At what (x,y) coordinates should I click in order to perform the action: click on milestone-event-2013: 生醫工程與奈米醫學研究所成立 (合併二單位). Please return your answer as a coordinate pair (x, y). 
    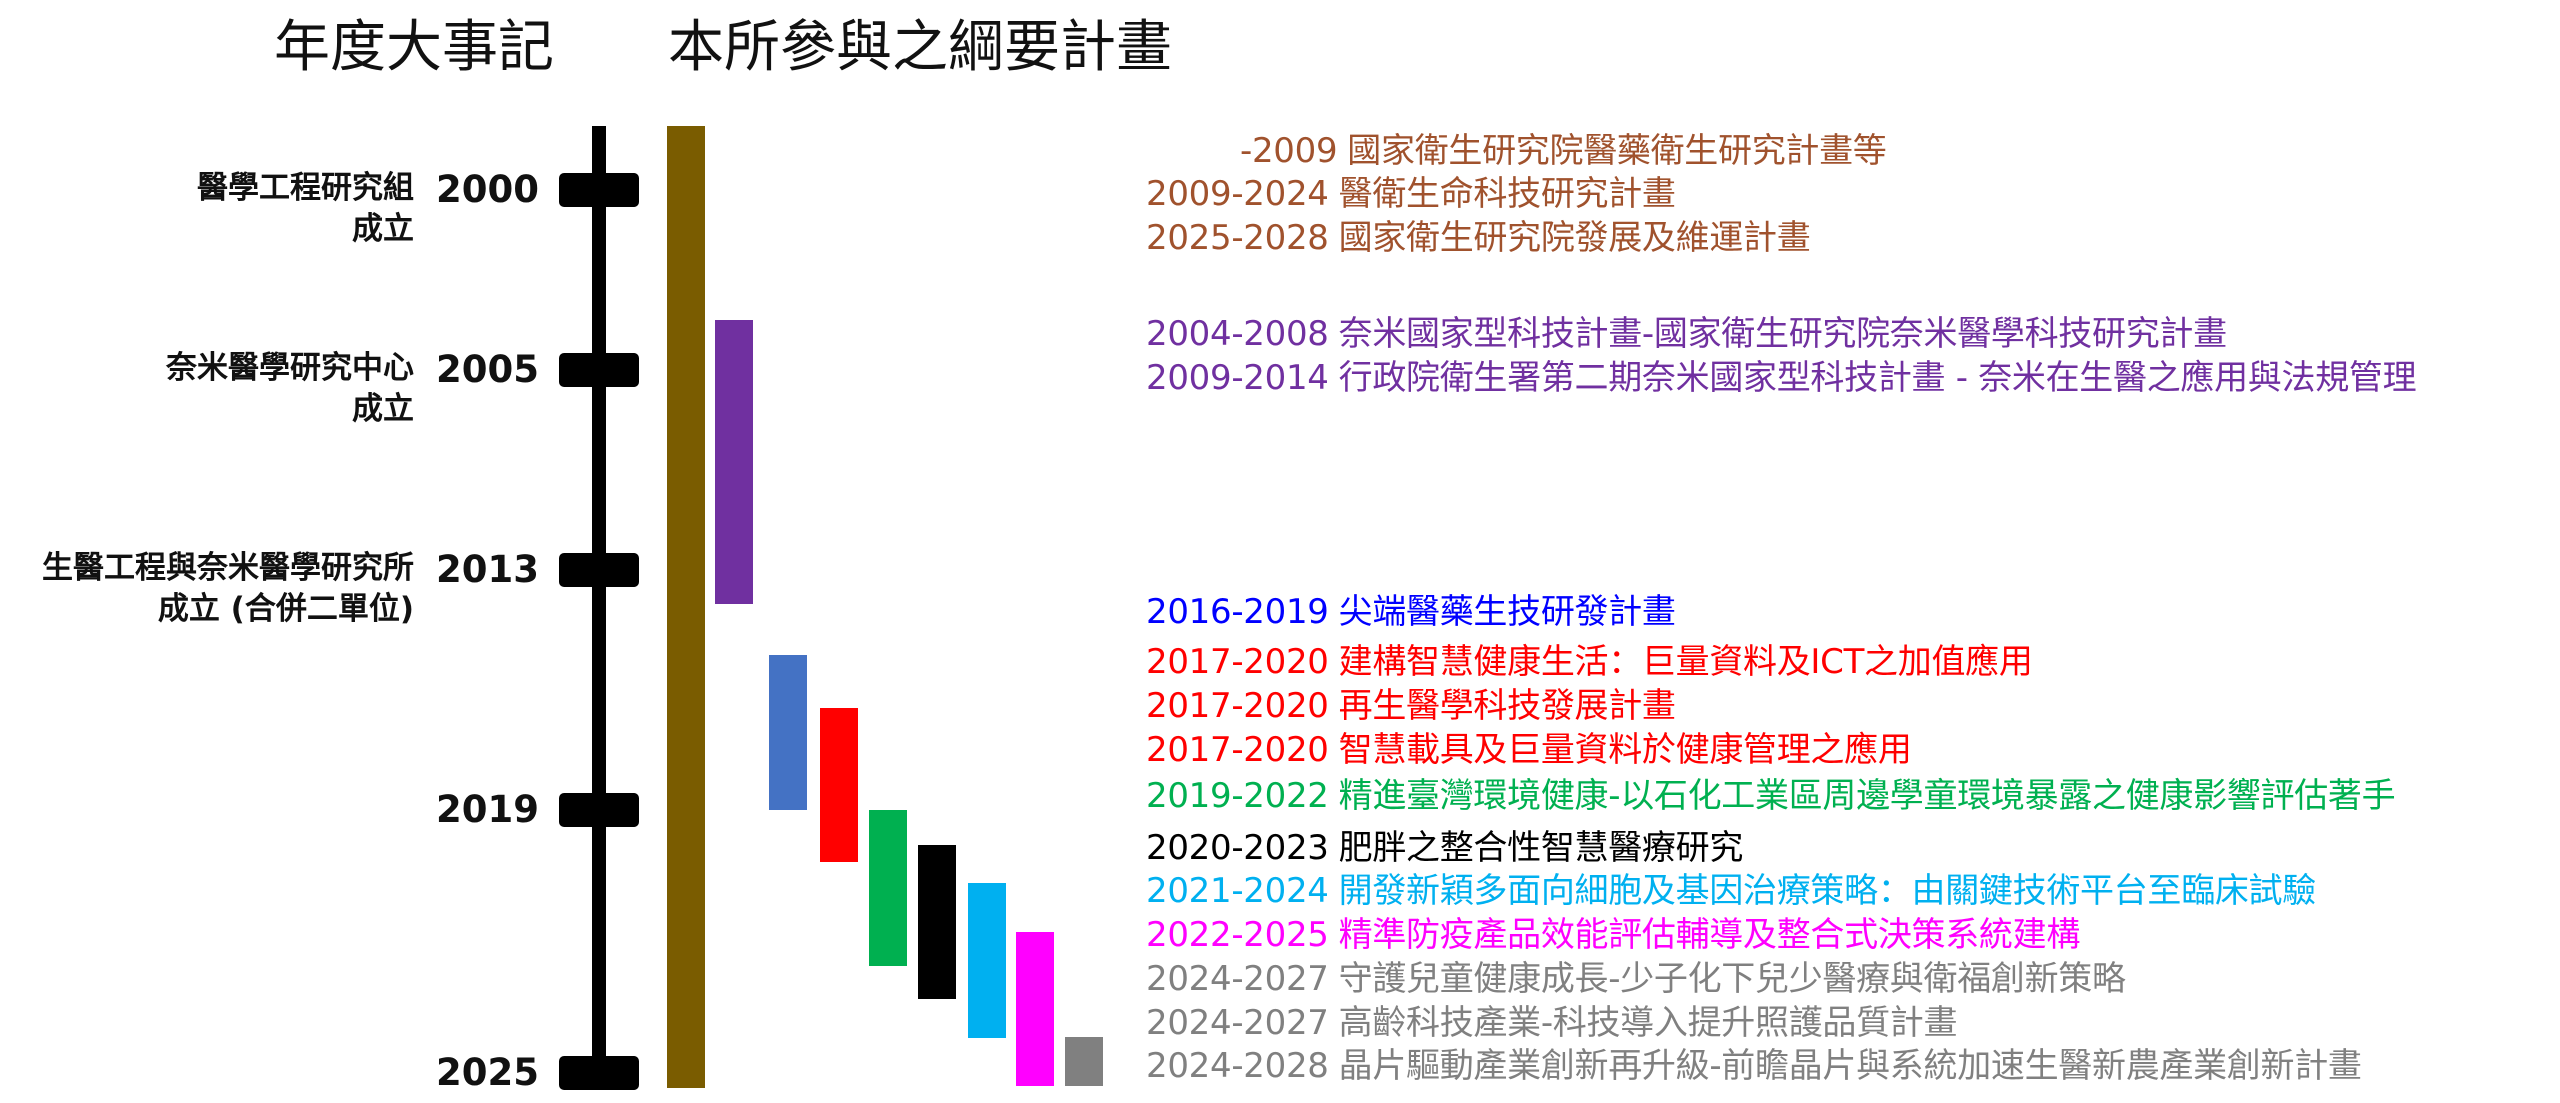
    Looking at the image, I should click on (207, 589).